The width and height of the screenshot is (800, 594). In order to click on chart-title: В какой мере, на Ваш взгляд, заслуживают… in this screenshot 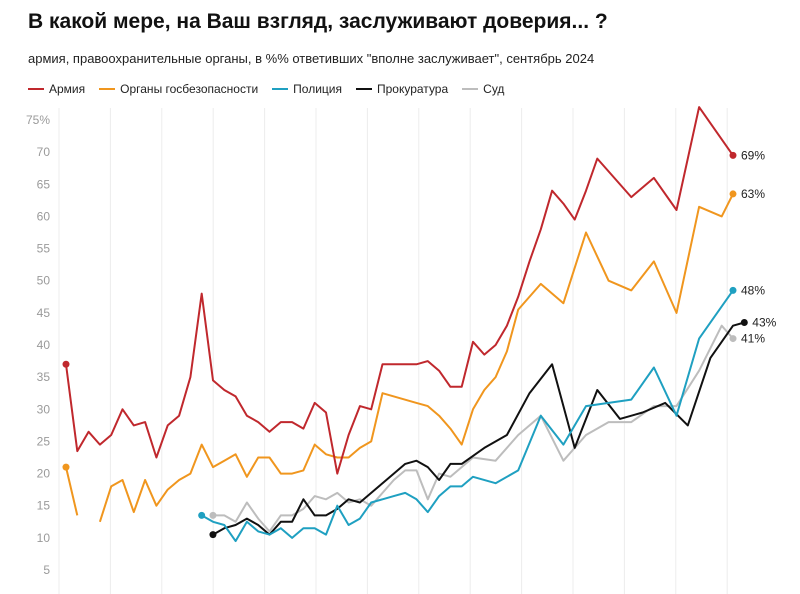, I will do `click(318, 21)`.